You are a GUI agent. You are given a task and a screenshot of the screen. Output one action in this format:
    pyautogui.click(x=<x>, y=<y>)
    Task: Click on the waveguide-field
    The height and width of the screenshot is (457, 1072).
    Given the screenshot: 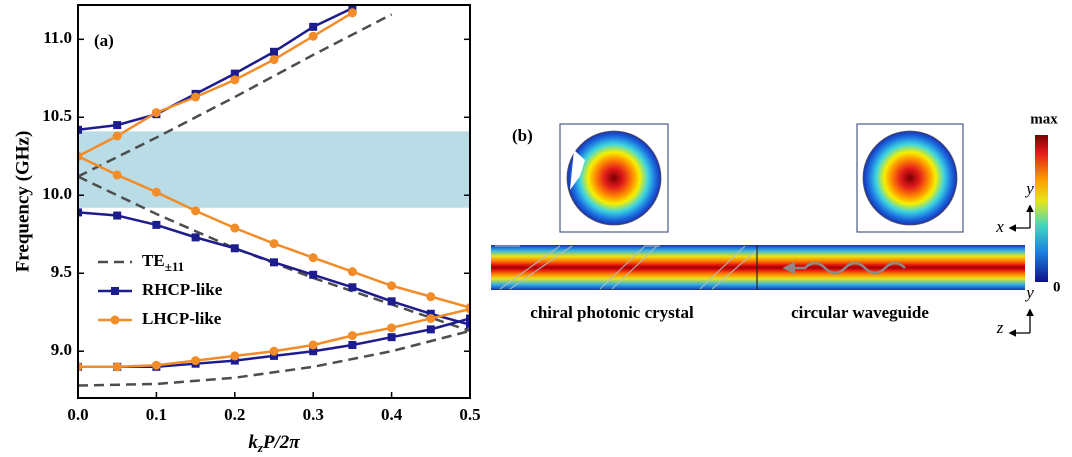 What is the action you would take?
    pyautogui.click(x=758, y=267)
    